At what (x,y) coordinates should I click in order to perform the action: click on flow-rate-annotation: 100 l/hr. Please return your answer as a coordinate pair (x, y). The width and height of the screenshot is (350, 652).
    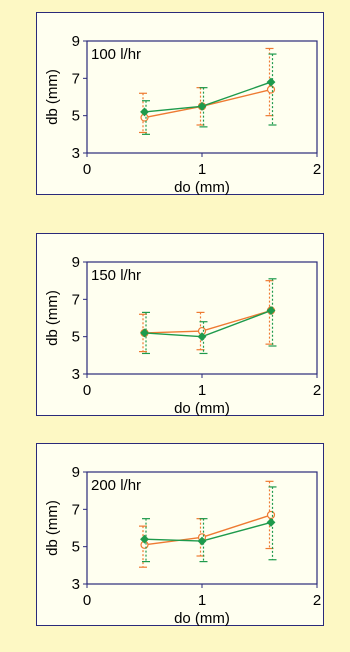
    Looking at the image, I should click on (116, 54).